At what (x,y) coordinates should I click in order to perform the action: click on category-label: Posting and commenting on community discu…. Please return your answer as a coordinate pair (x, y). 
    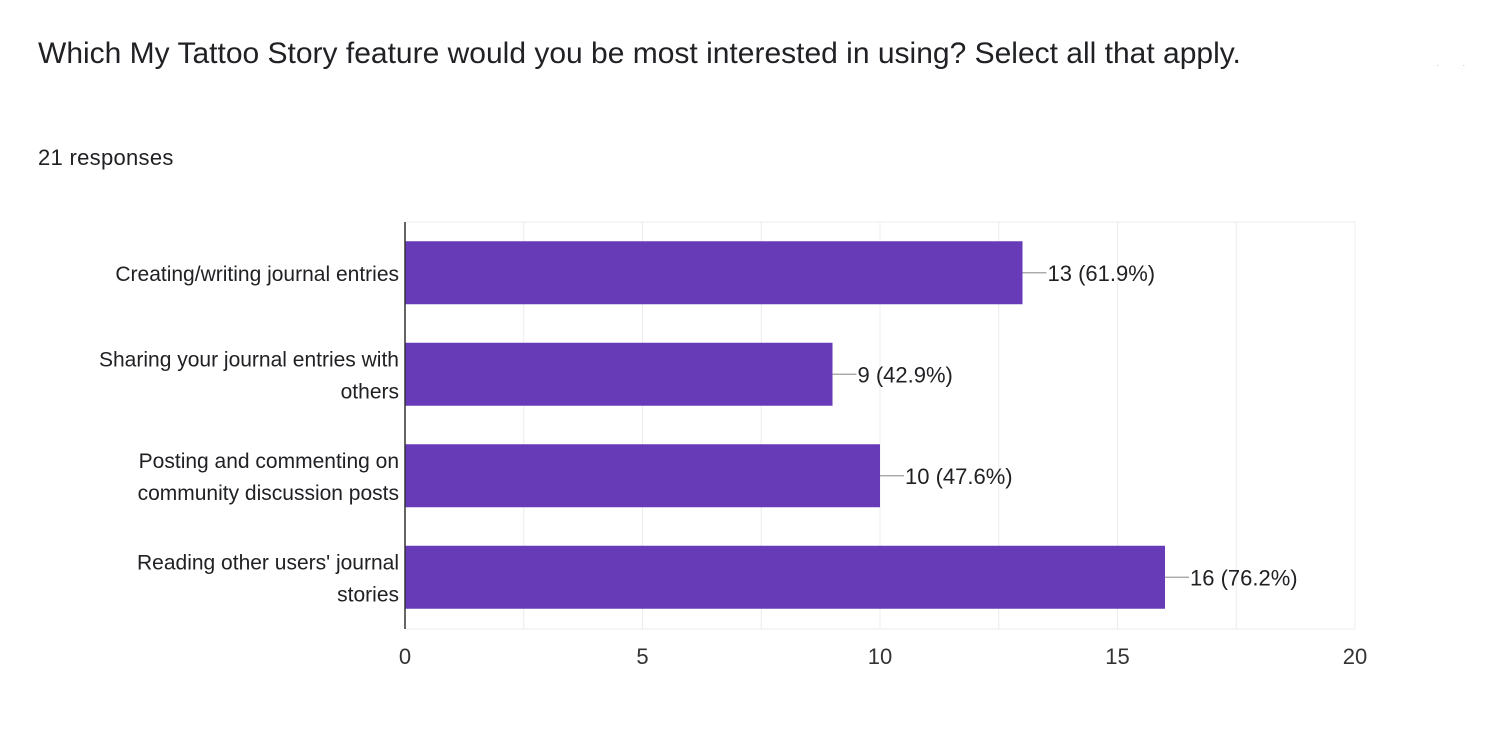
    Looking at the image, I should click on (268, 477).